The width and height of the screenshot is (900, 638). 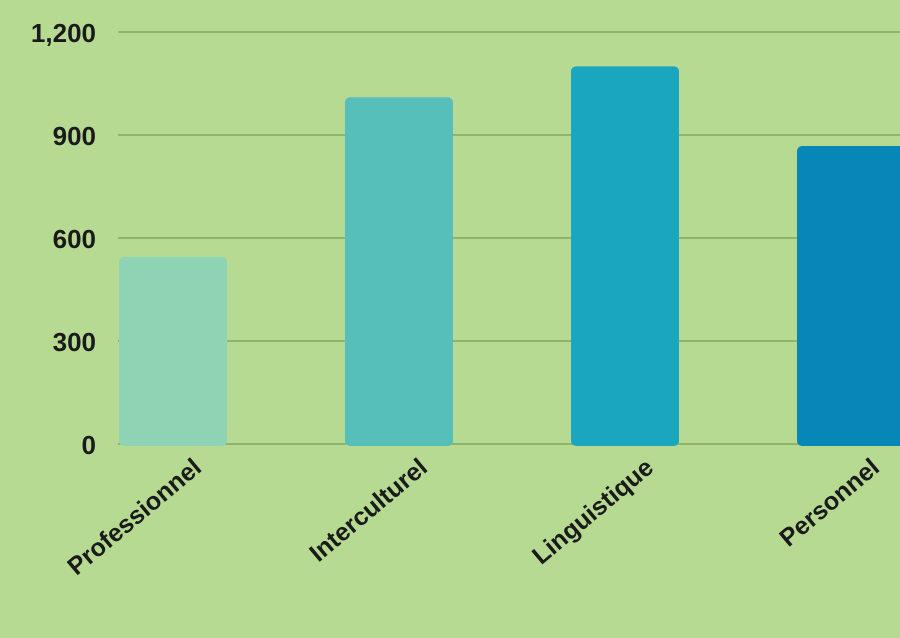 I want to click on x-tick-label: Professionnel, so click(x=134, y=517).